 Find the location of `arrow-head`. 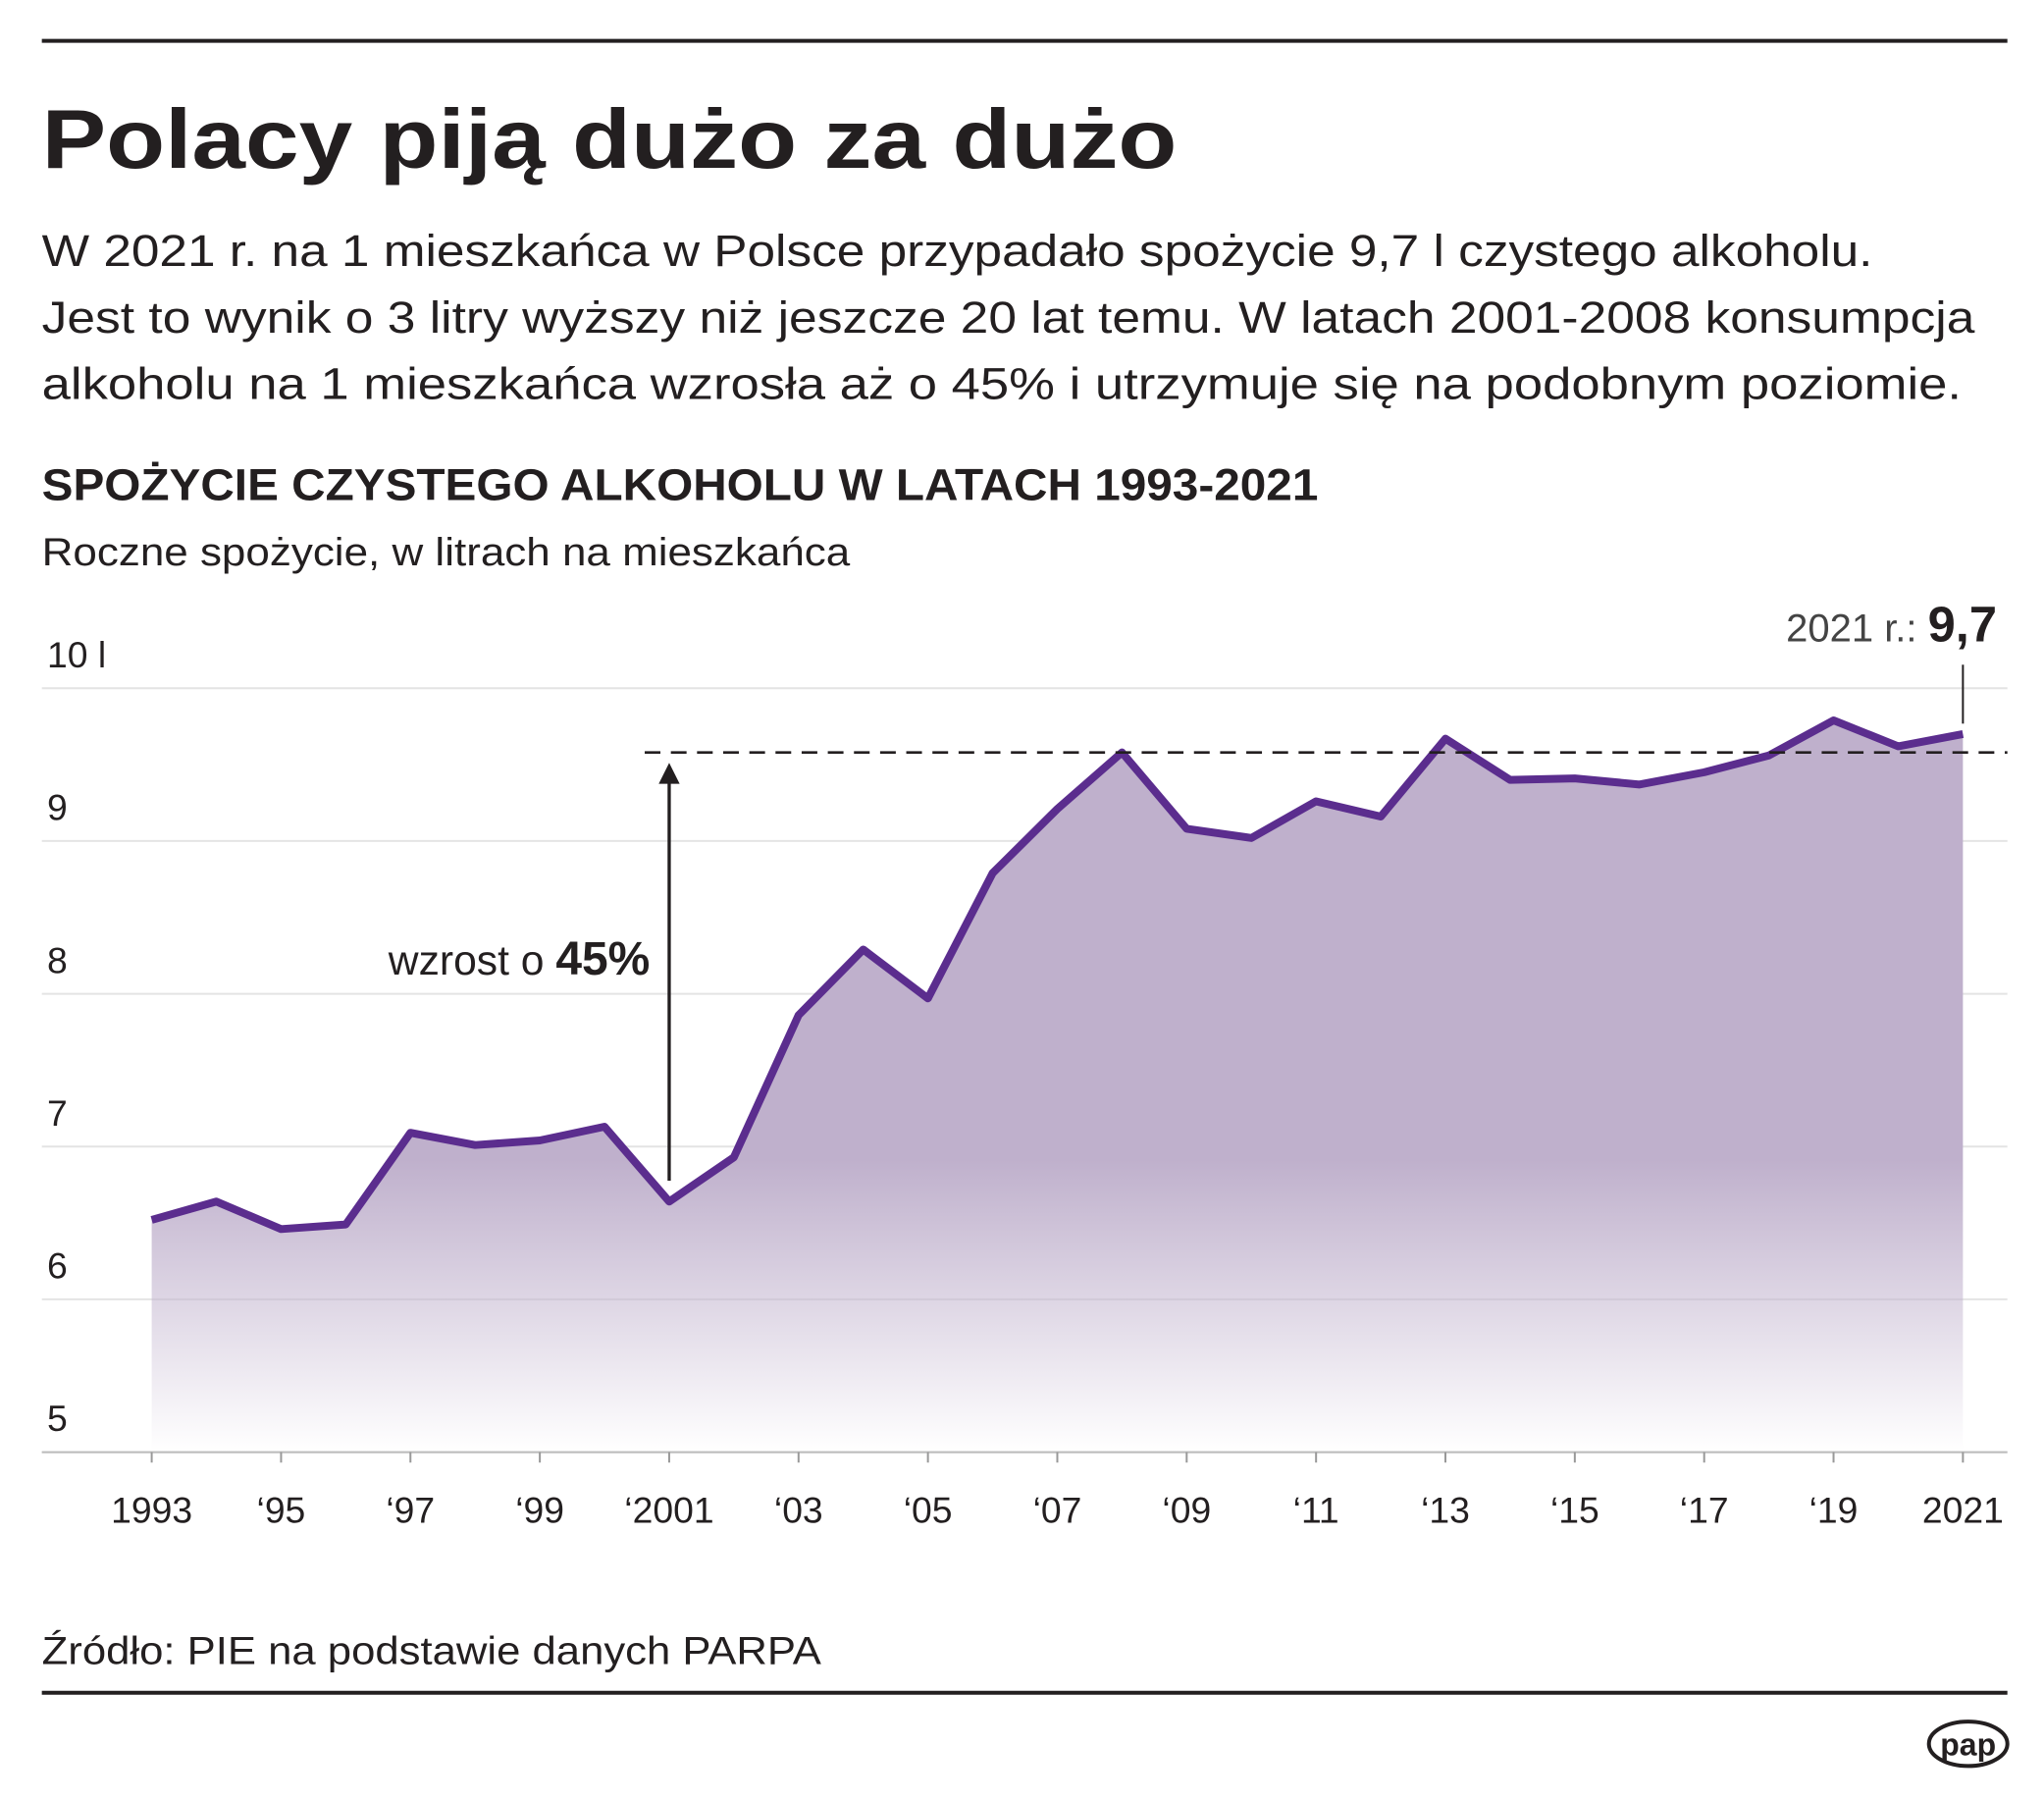

arrow-head is located at coordinates (669, 773).